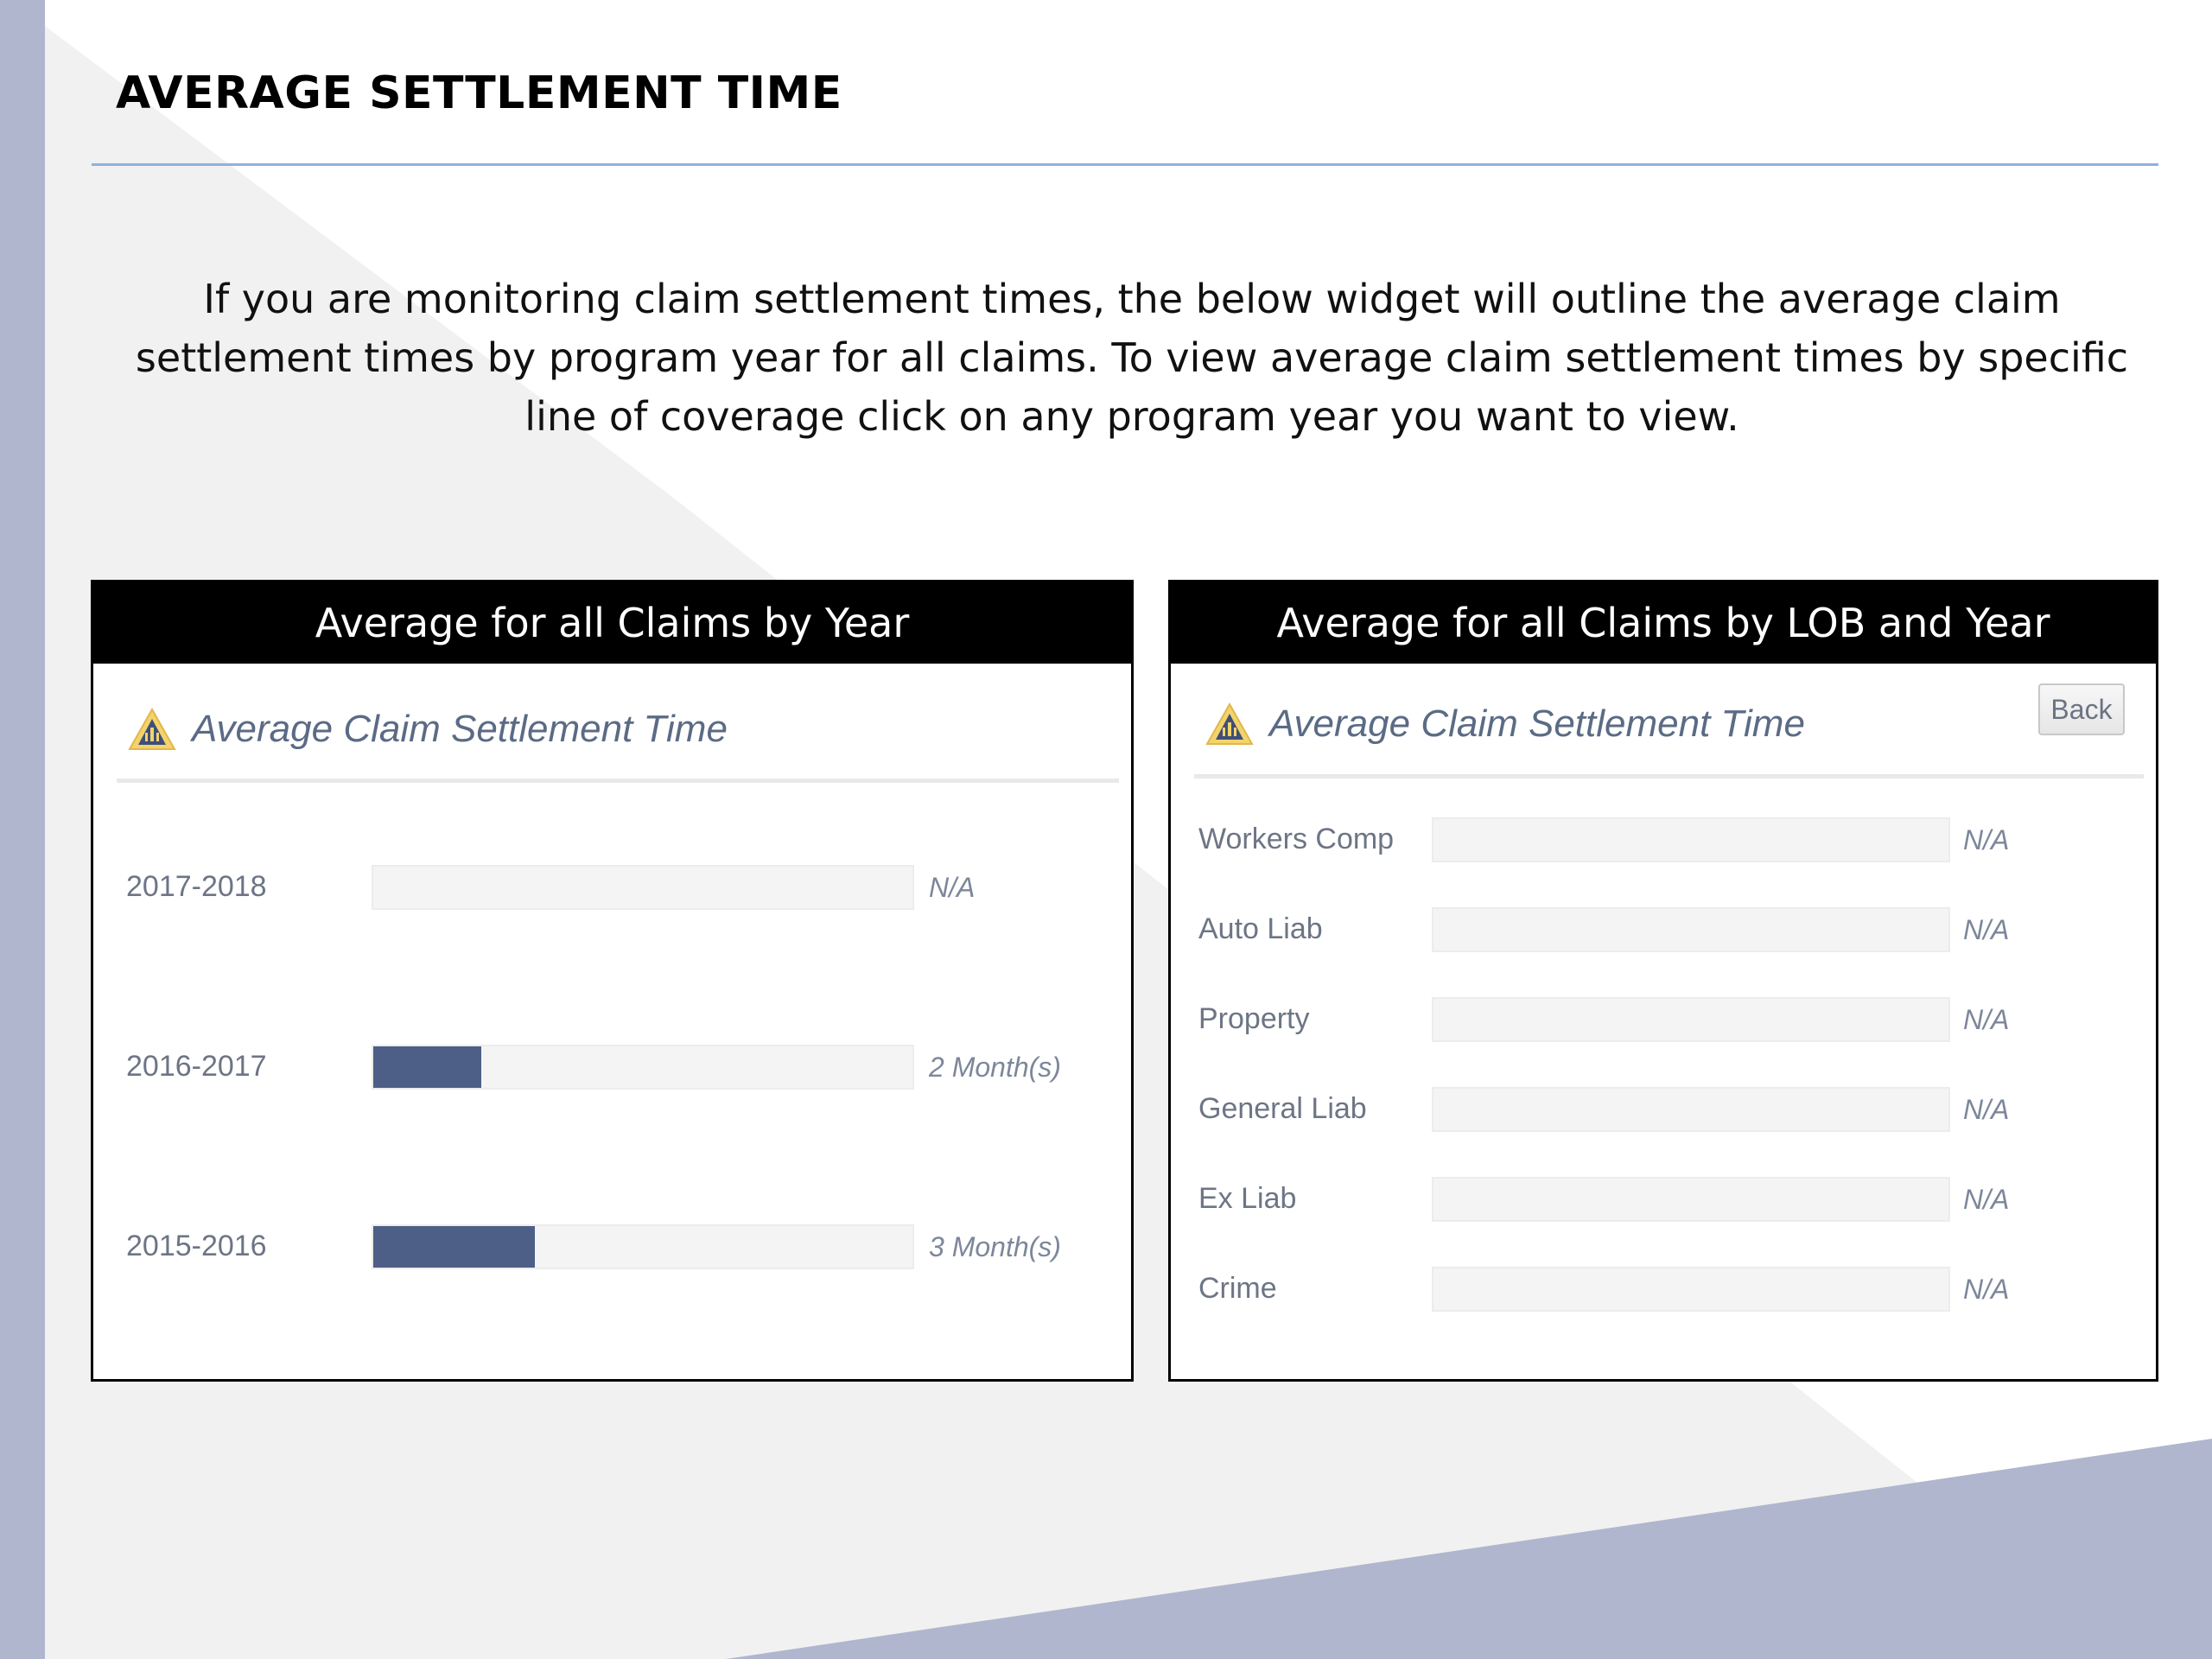 This screenshot has width=2212, height=1659. Describe the element at coordinates (1125, 164) in the screenshot. I see `title-divider` at that location.